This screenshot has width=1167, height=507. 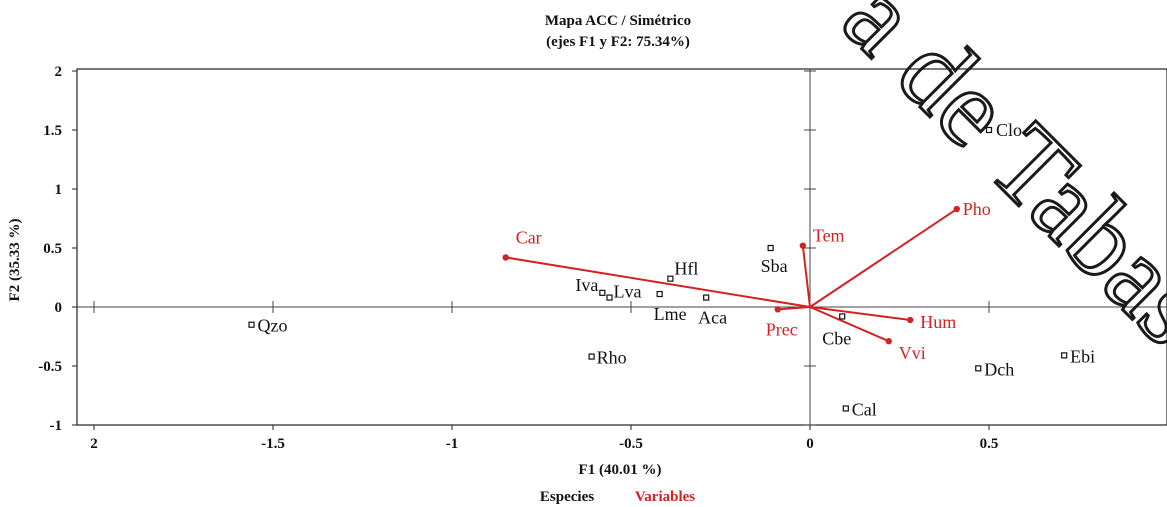 What do you see at coordinates (845, 408) in the screenshot?
I see `species-point-cal` at bounding box center [845, 408].